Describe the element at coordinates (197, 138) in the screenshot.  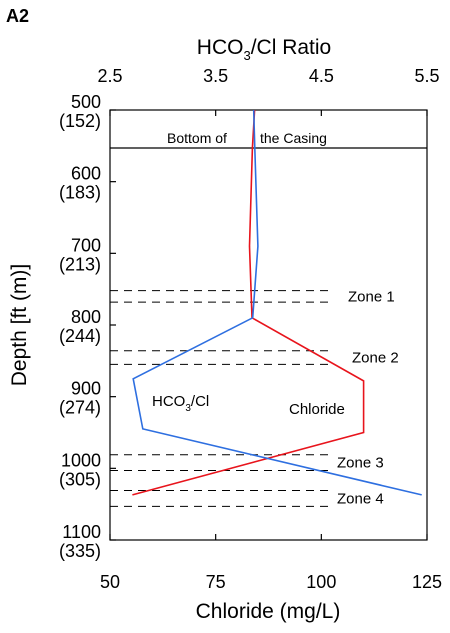
I see `casing-label-left: Bottom of` at that location.